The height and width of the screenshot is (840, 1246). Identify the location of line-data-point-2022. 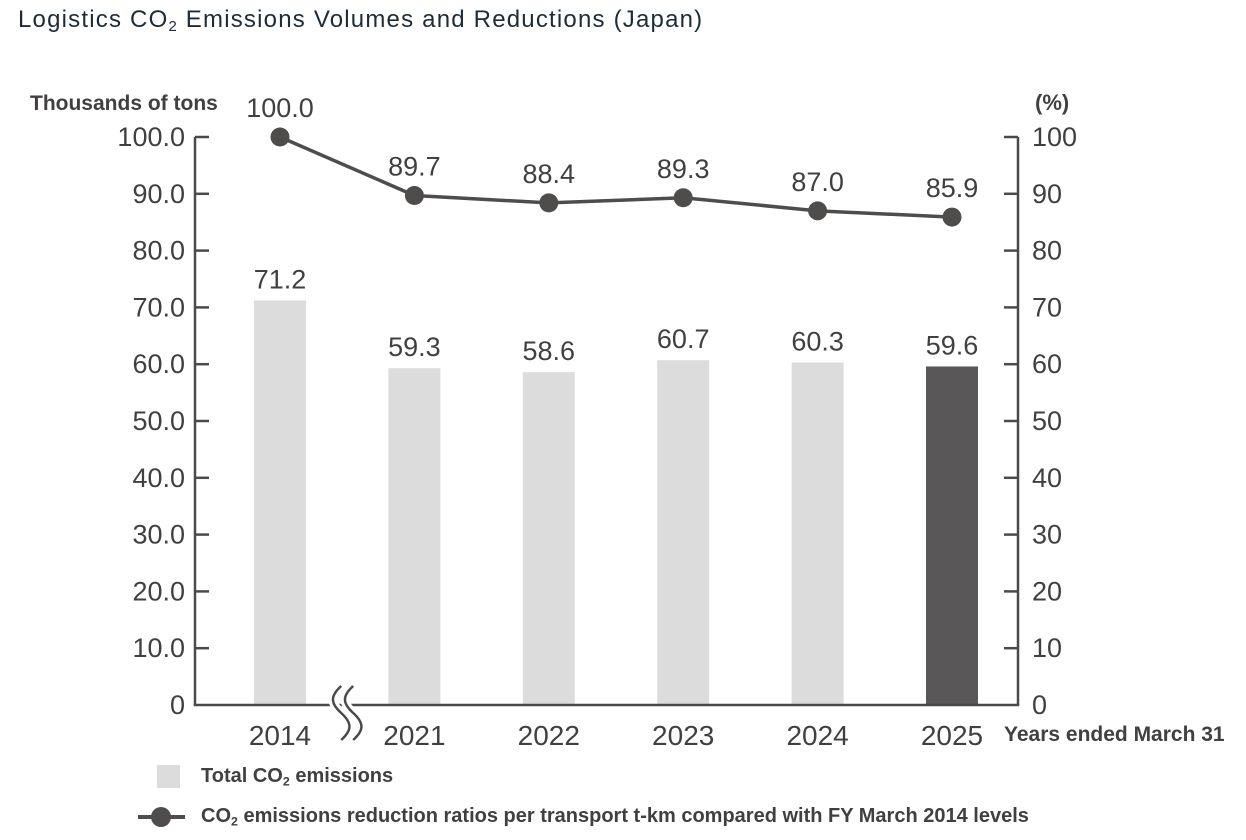
(549, 203).